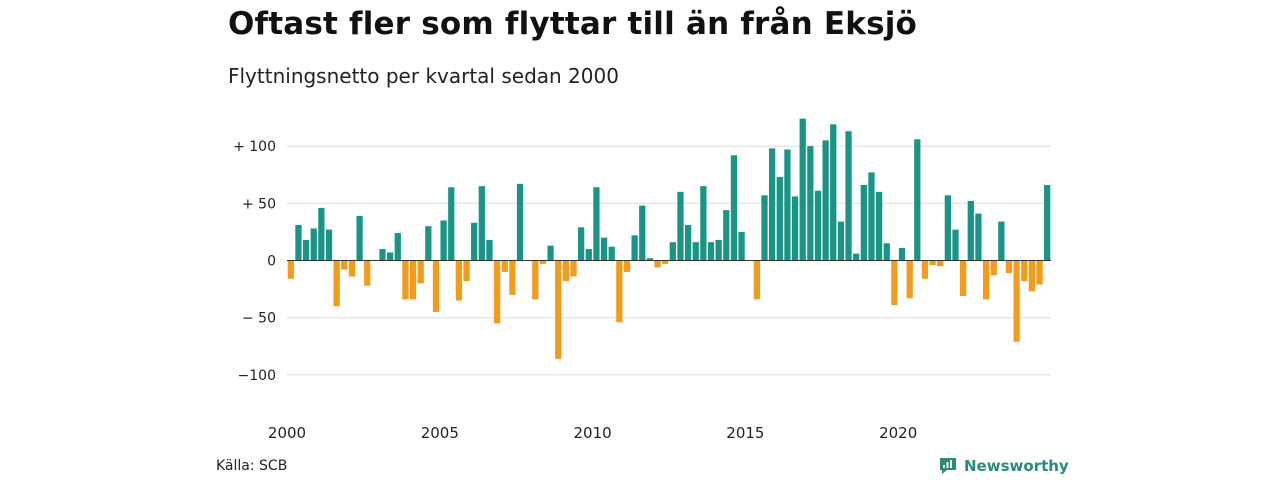  Describe the element at coordinates (1016, 466) in the screenshot. I see `brand-name: Newsworthy` at that location.